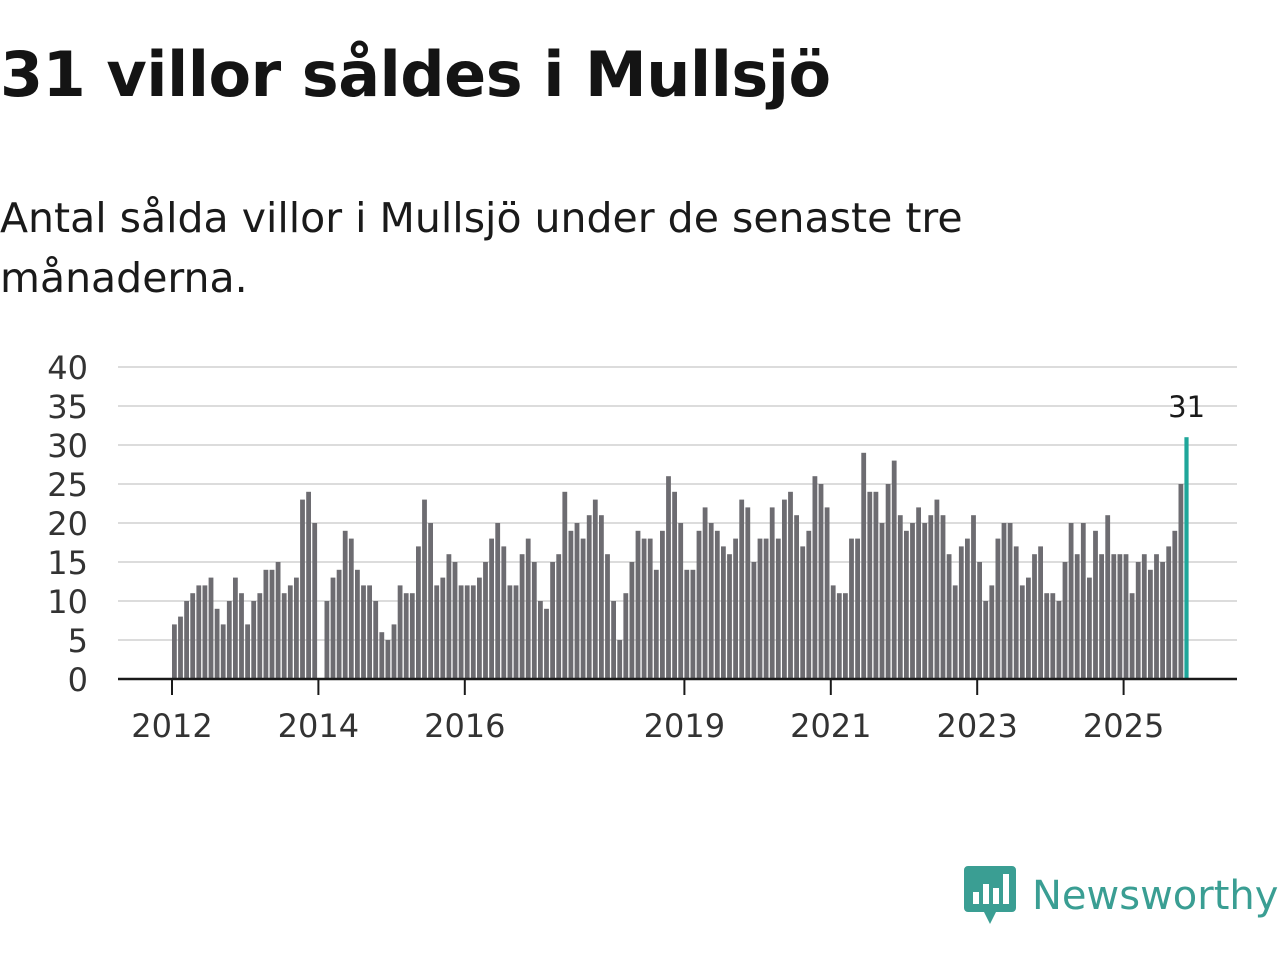  Describe the element at coordinates (1186, 407) in the screenshot. I see `last-value-label: 31` at that location.